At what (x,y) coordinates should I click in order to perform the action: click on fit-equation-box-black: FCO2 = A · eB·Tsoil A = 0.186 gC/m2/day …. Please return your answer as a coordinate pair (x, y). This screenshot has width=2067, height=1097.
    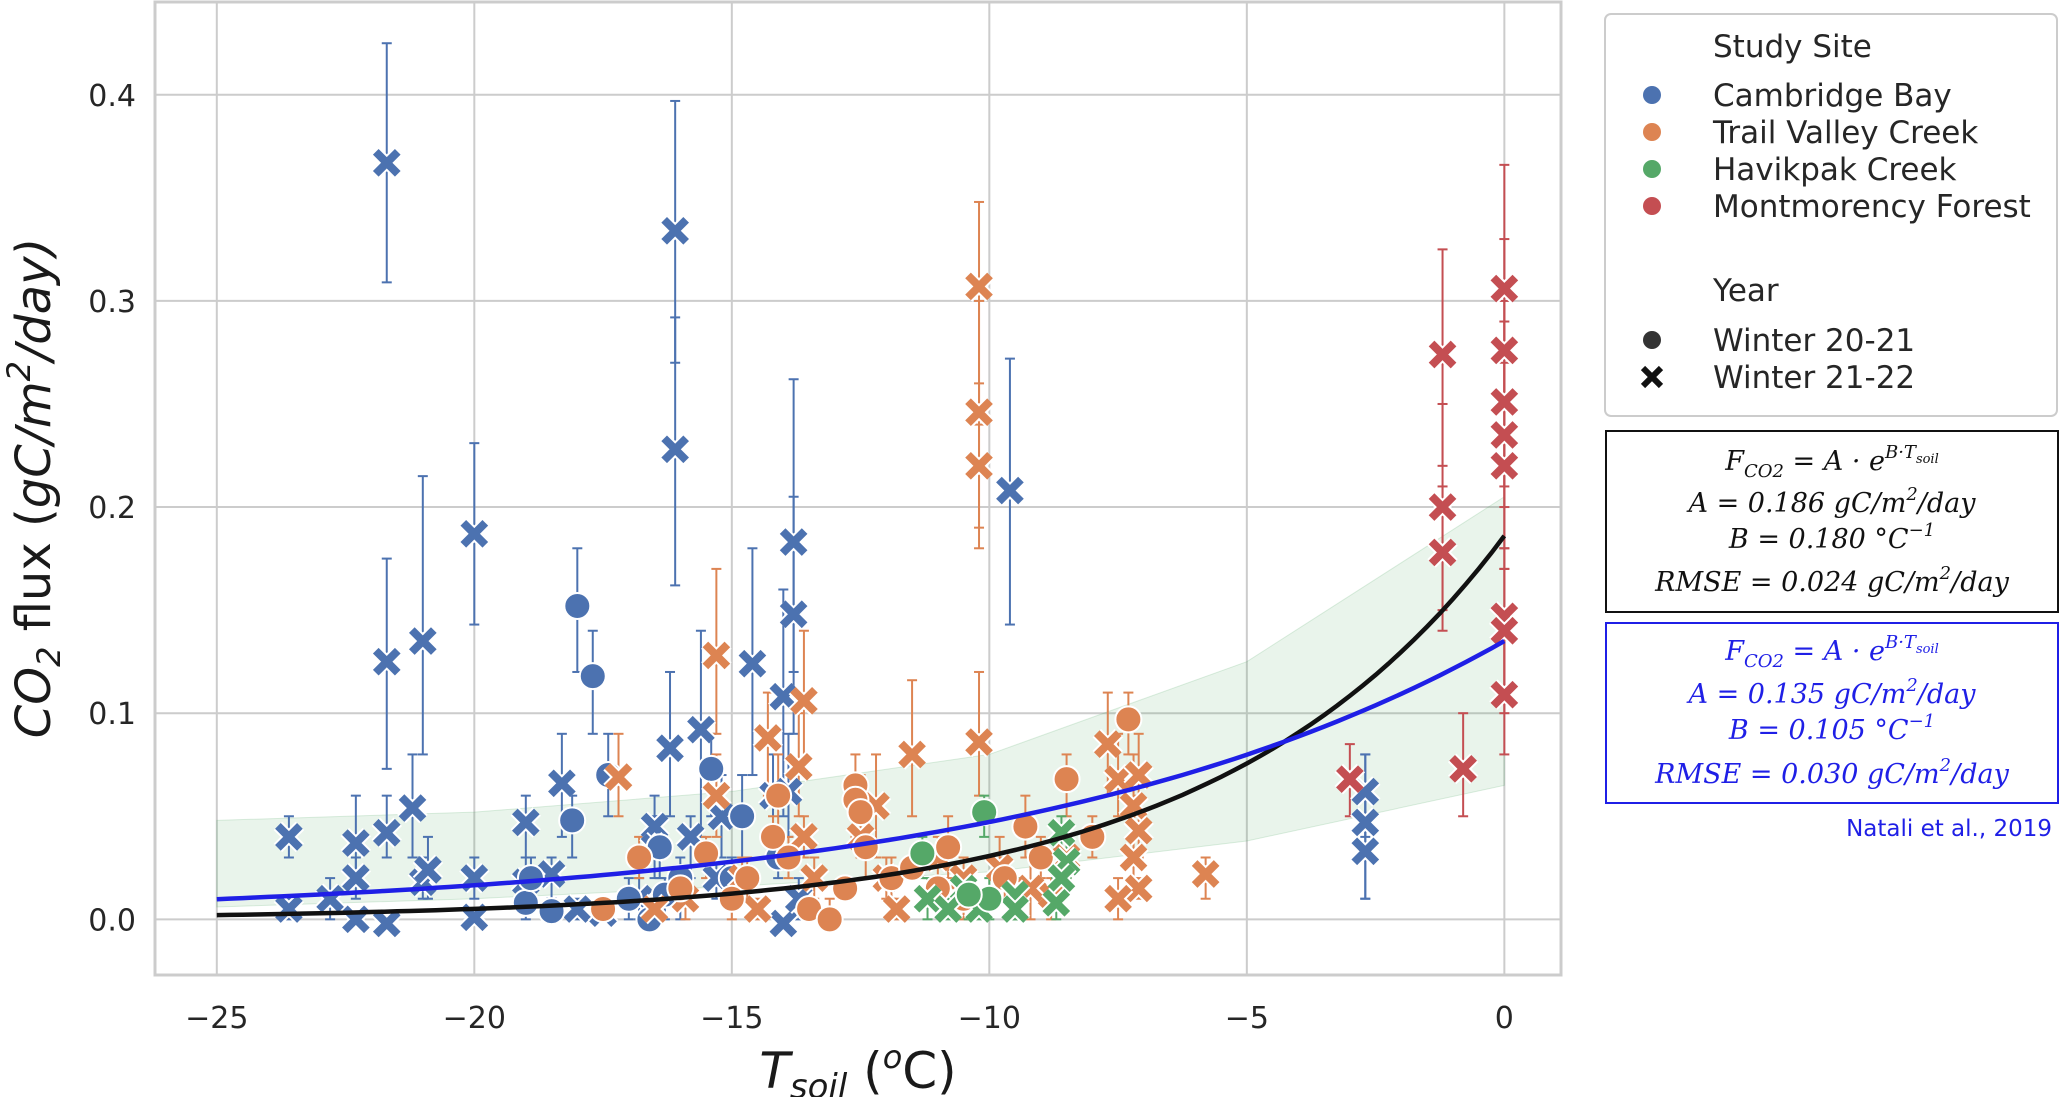
    Looking at the image, I should click on (1832, 521).